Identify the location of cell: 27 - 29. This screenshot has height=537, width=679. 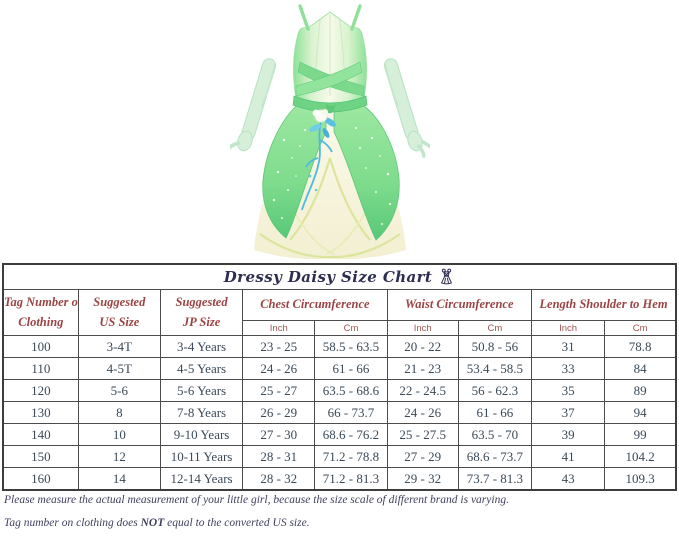
(422, 456).